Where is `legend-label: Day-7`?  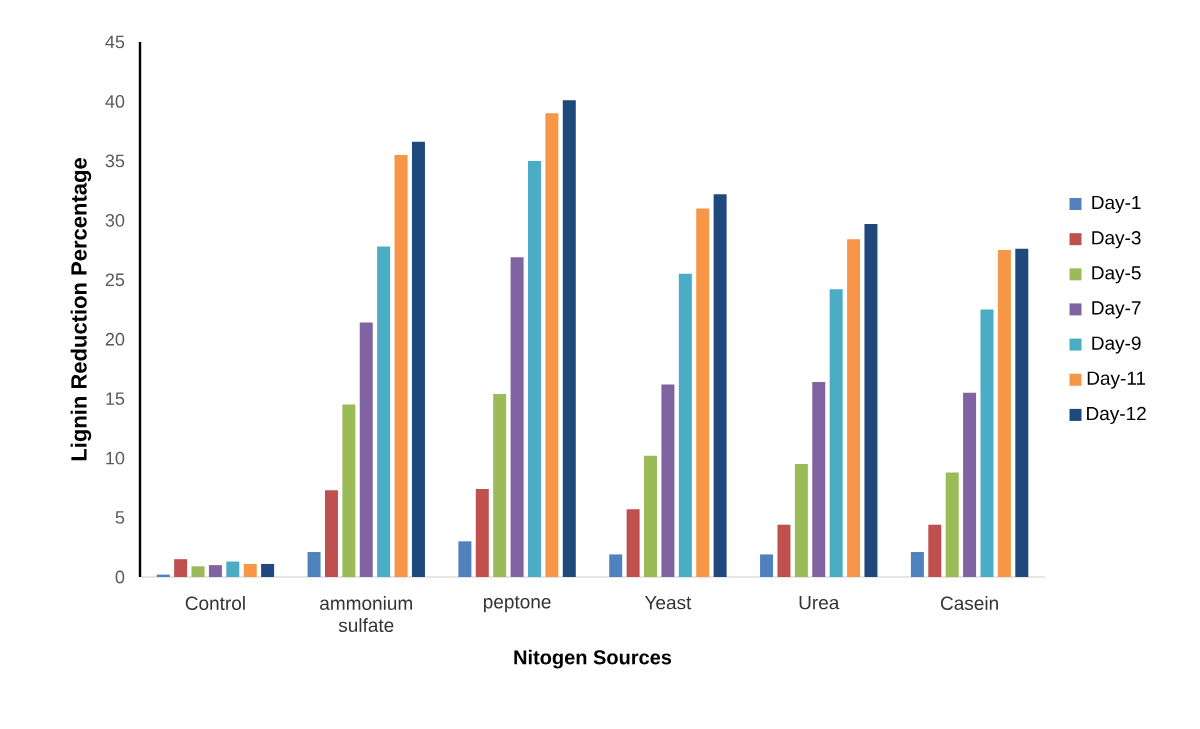
legend-label: Day-7 is located at coordinates (1116, 310).